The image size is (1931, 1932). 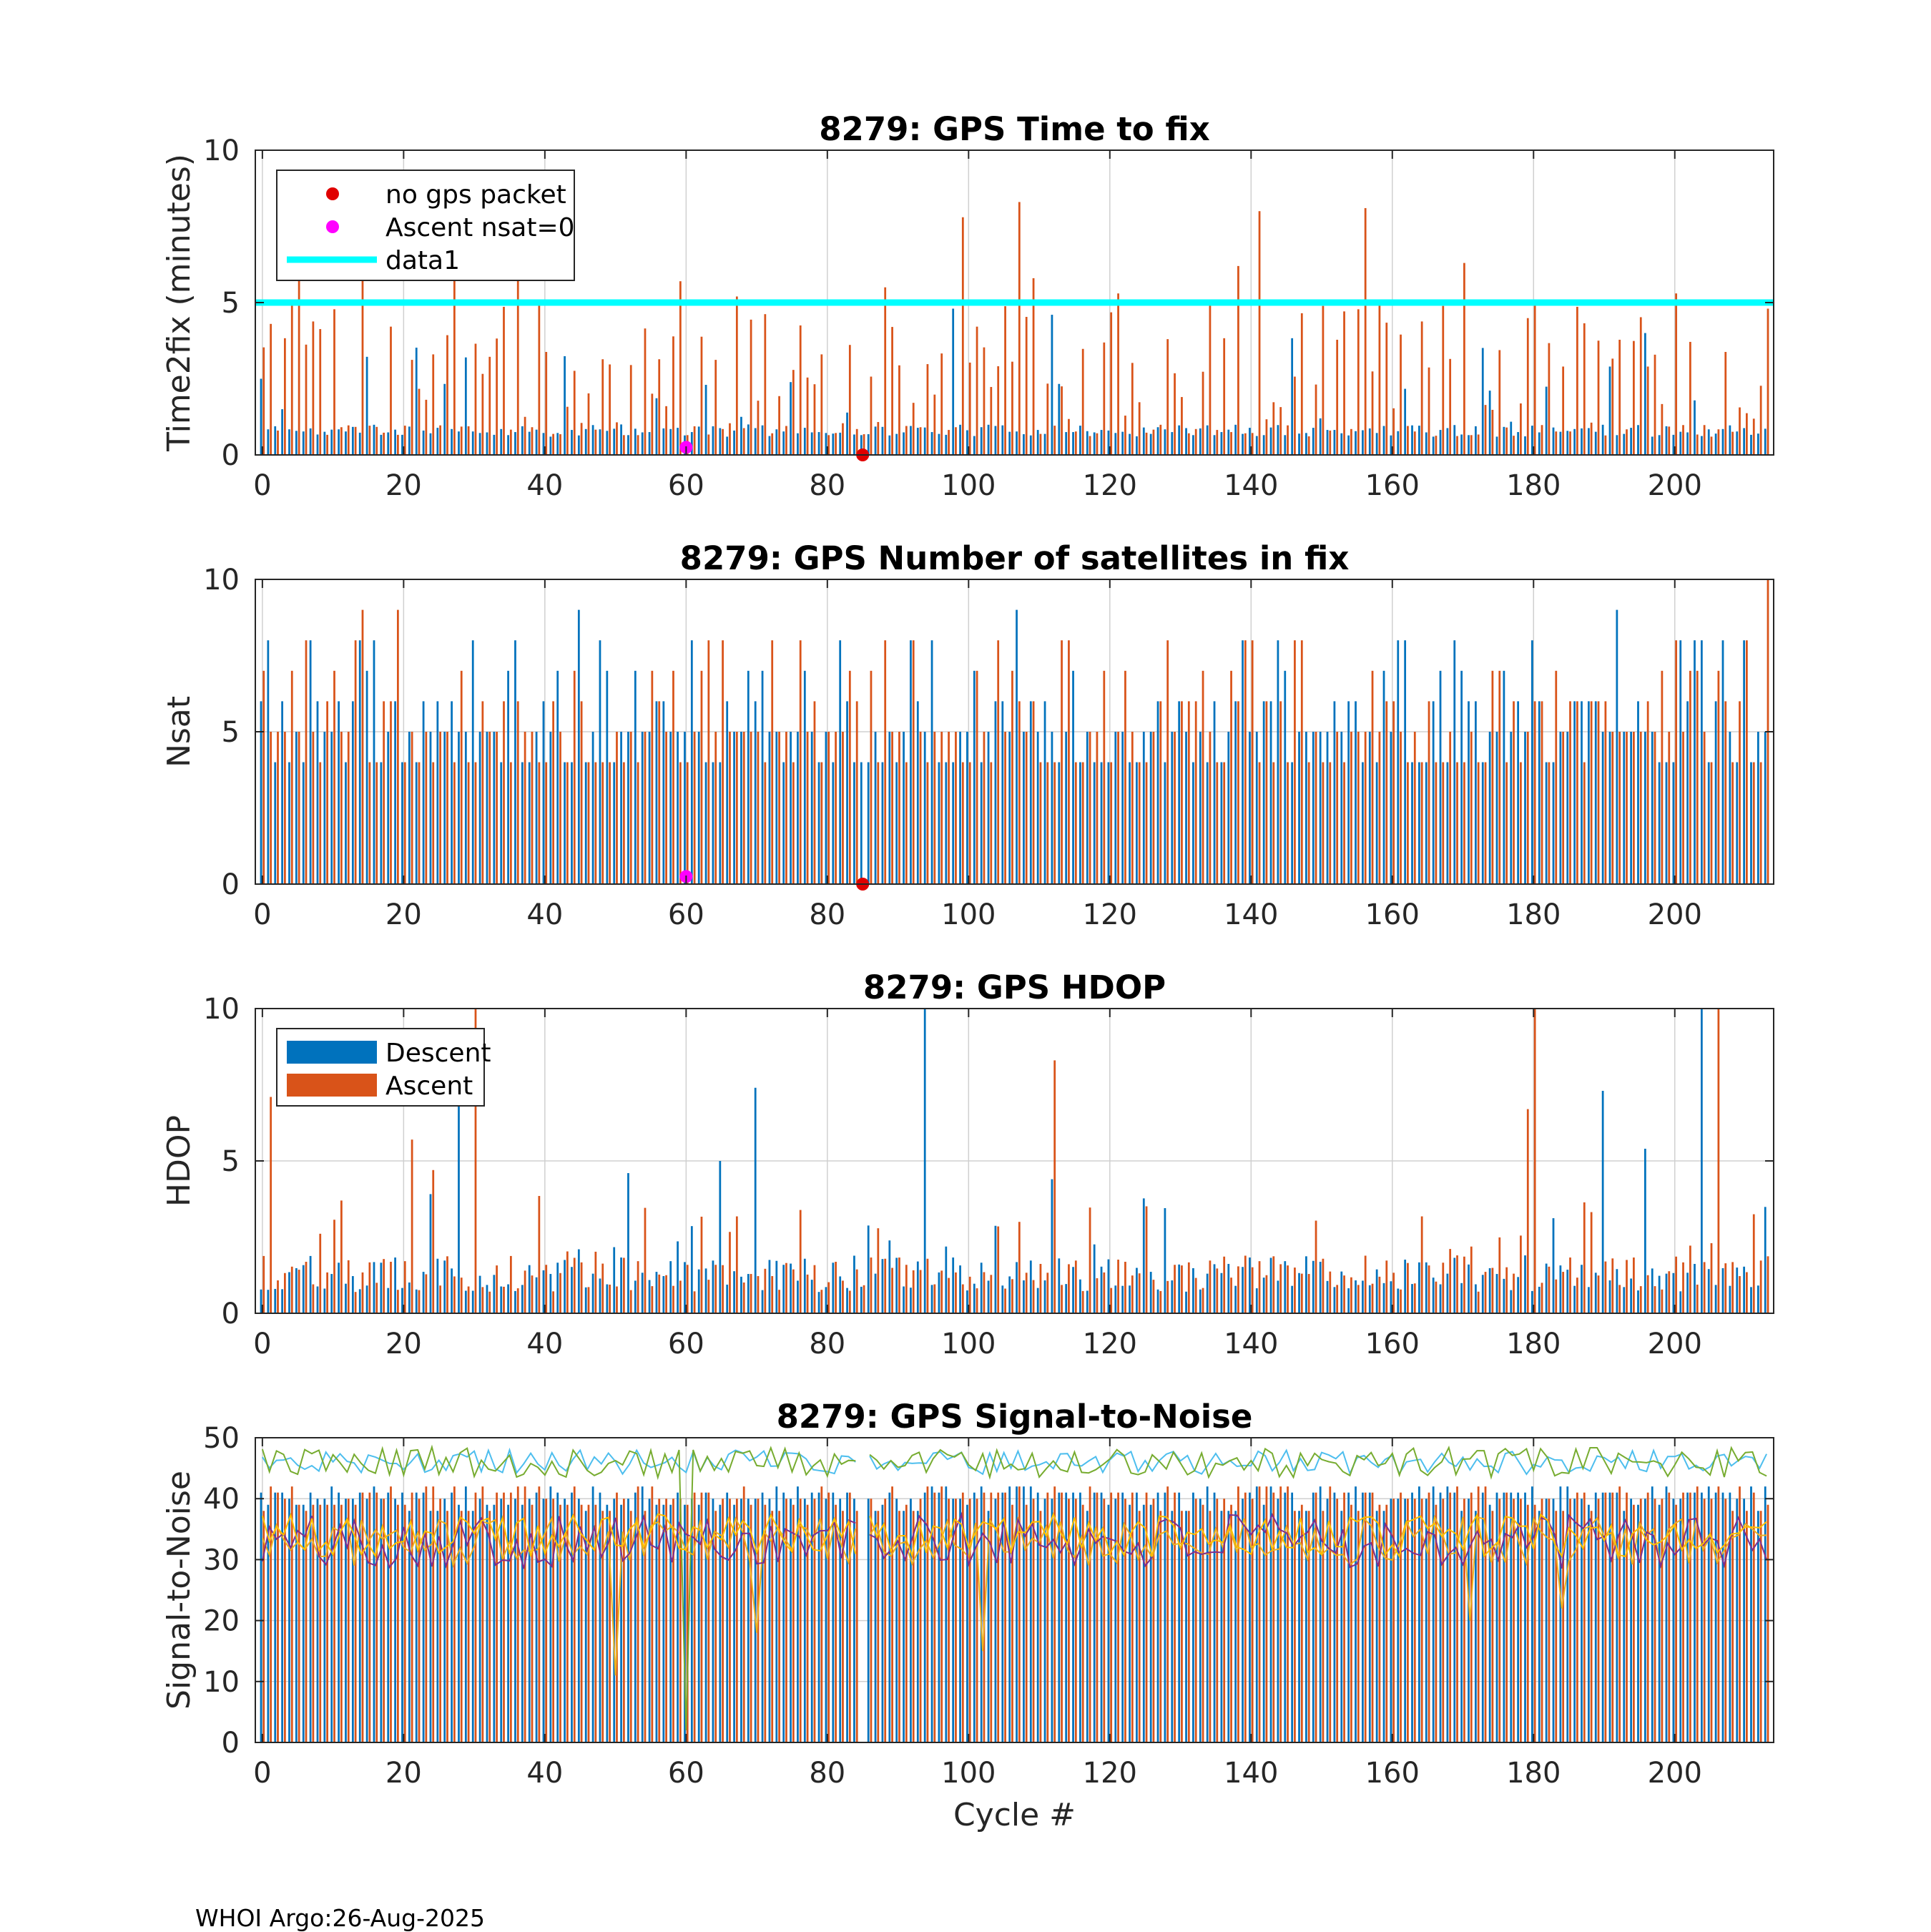 I want to click on y-axis-label: HDOP, so click(x=179, y=1161).